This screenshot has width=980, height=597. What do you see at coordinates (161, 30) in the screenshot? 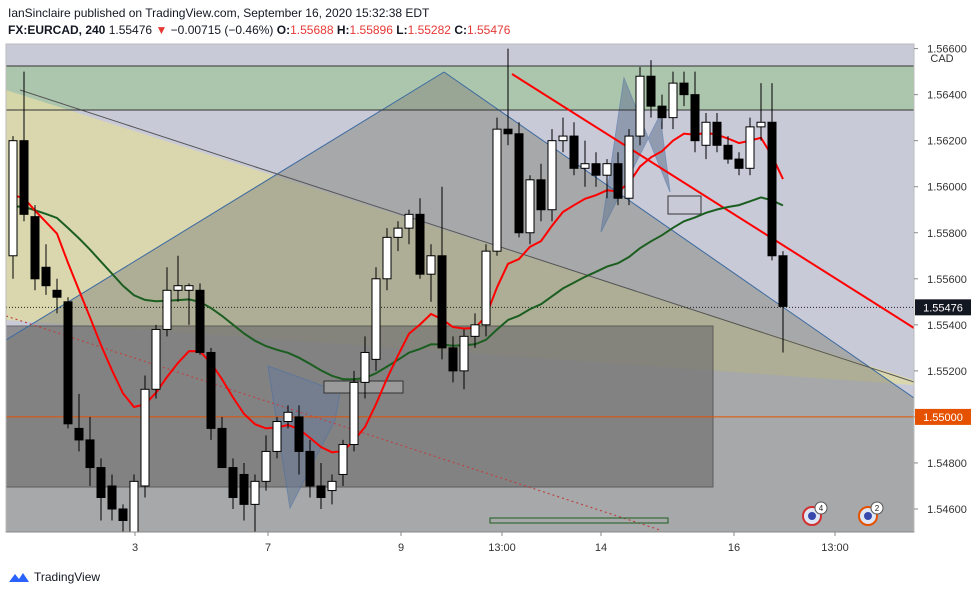
I see `down-arrow-icon: ▼` at bounding box center [161, 30].